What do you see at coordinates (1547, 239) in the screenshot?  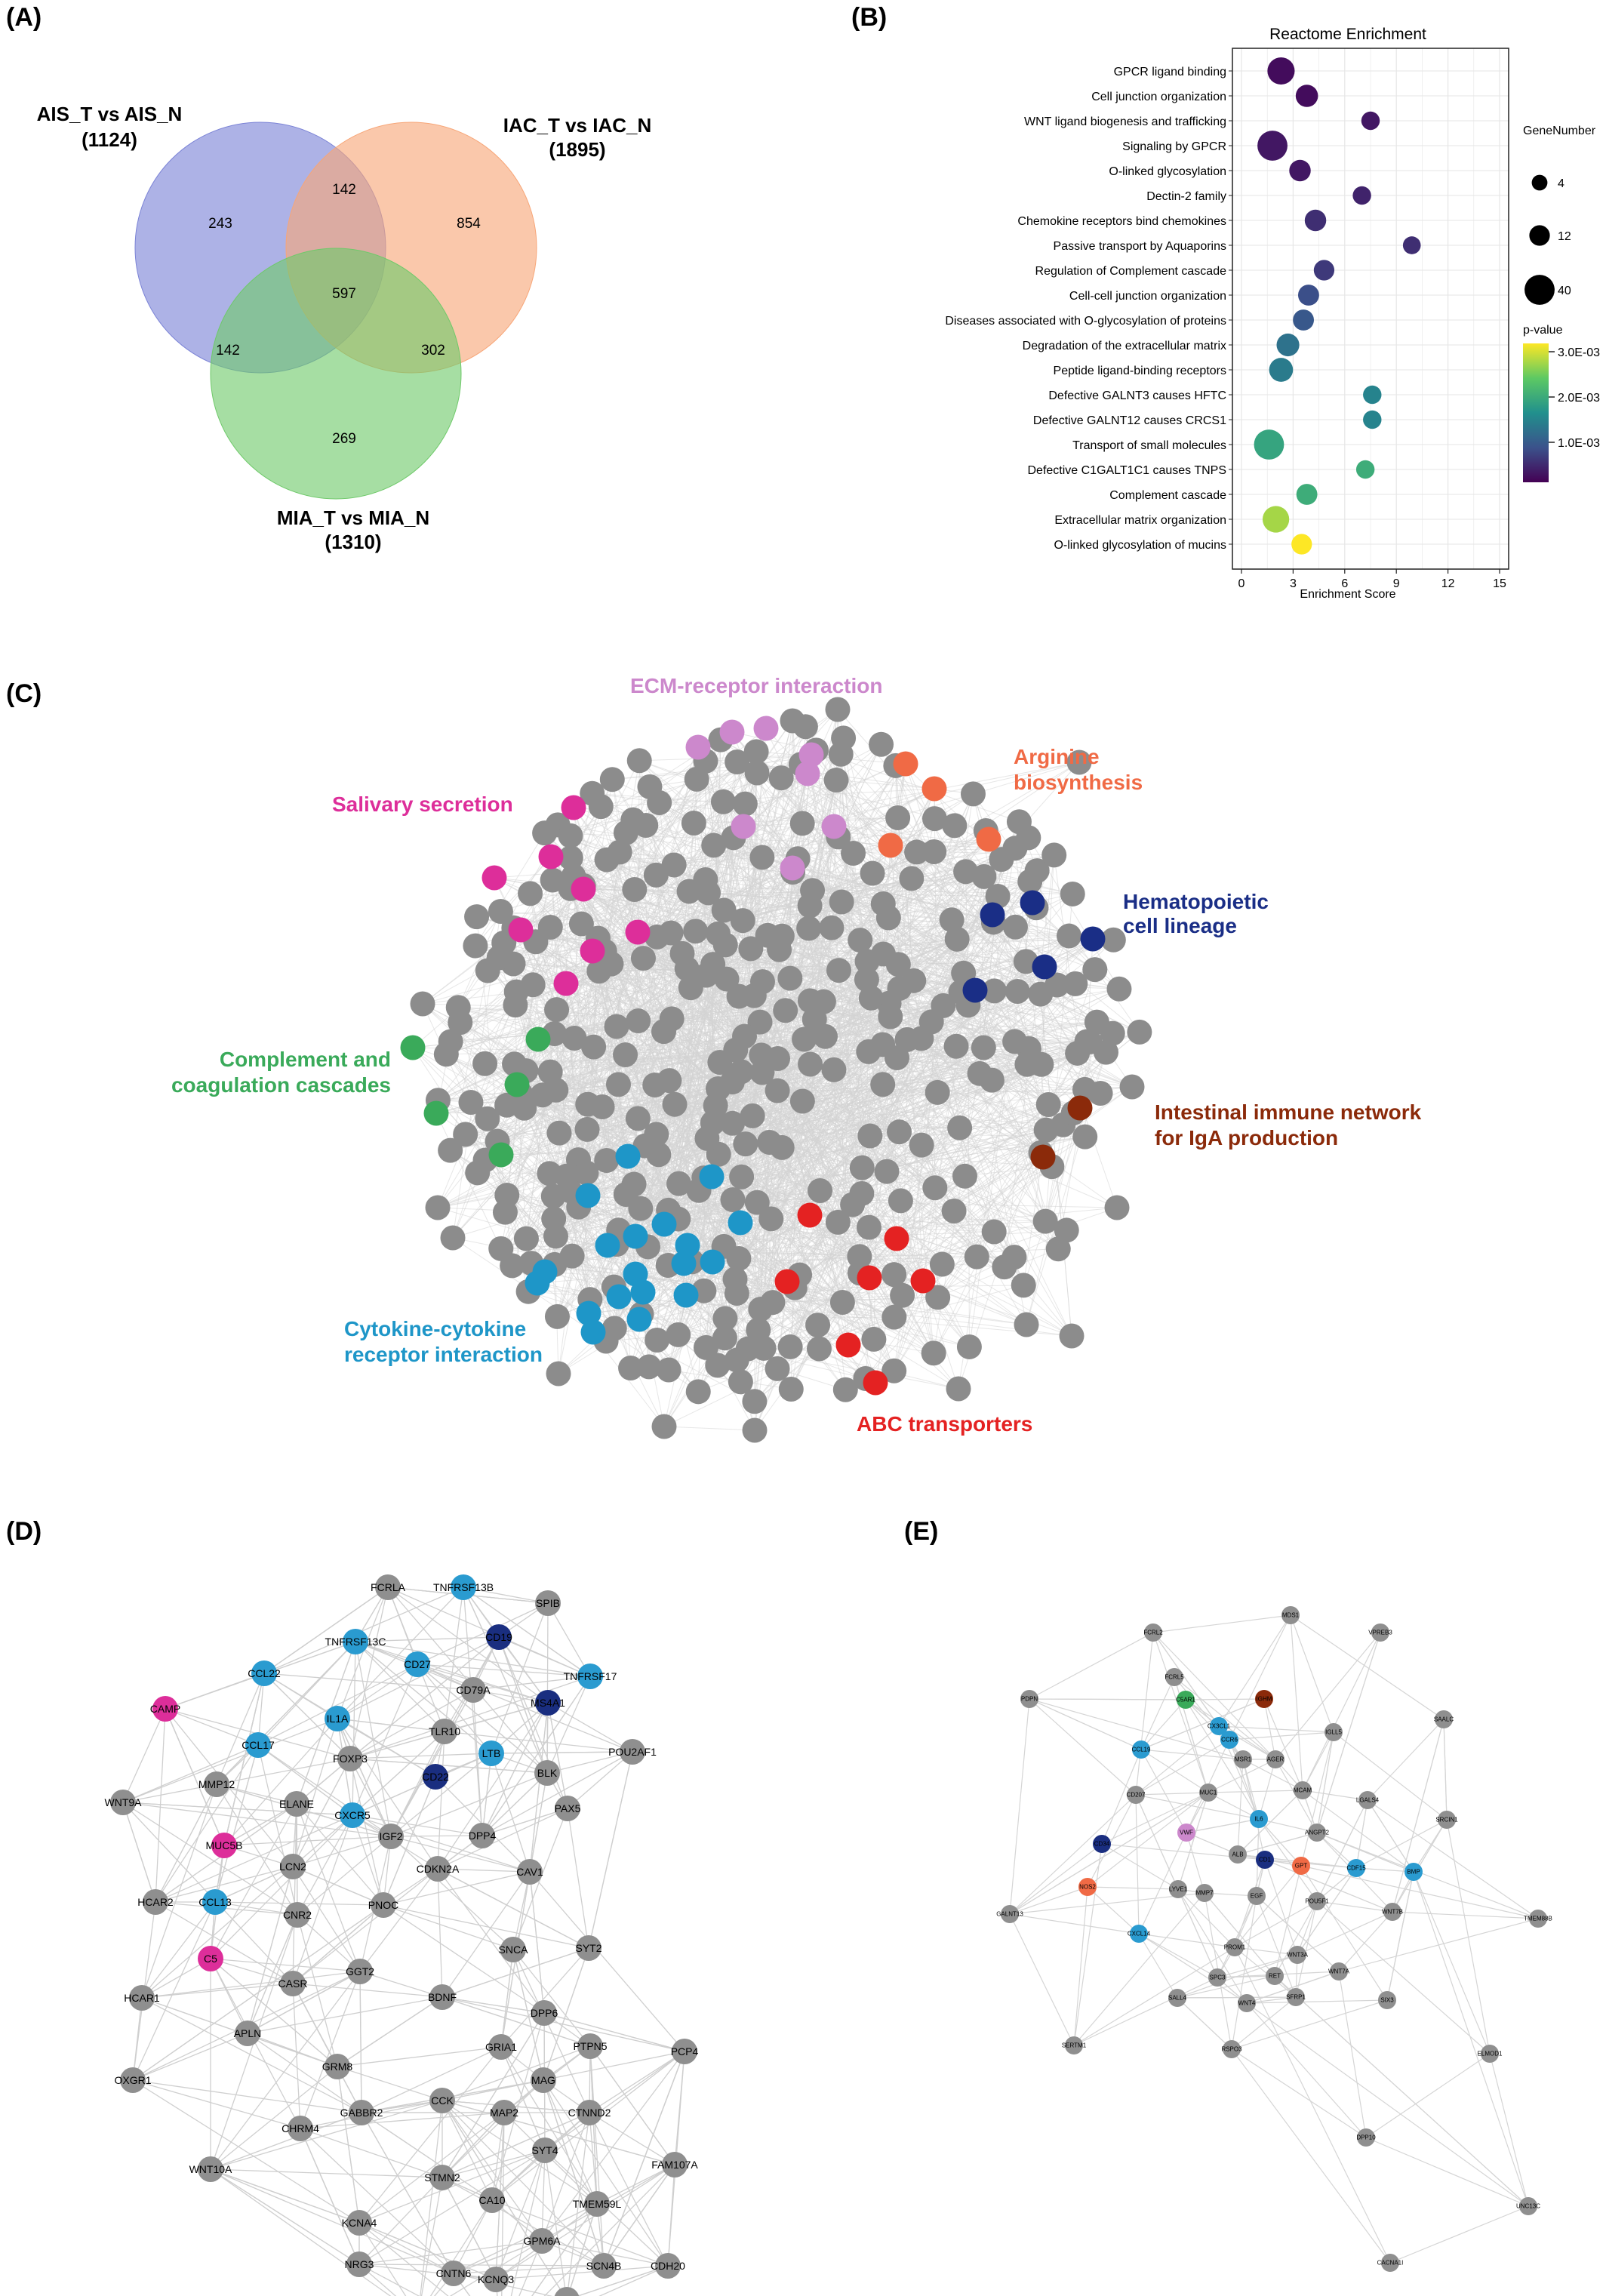 I see `size-legend: 4 12 40` at bounding box center [1547, 239].